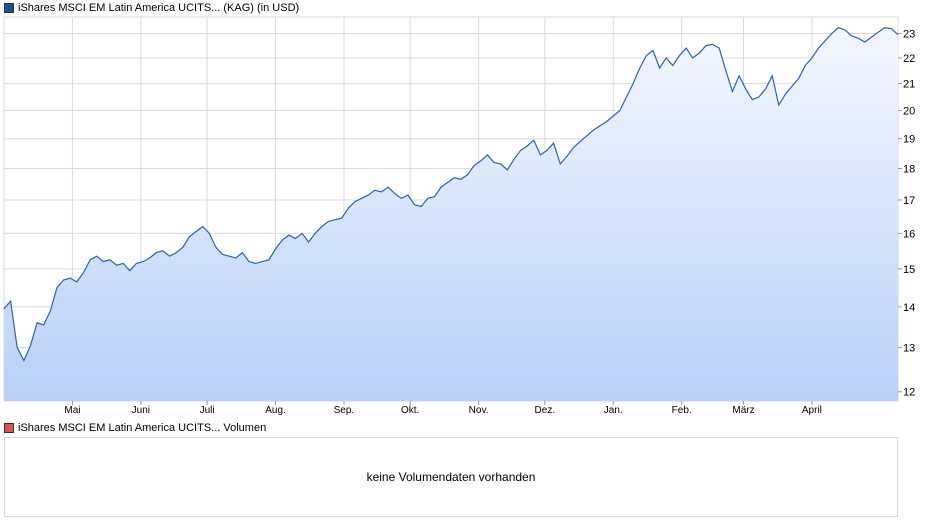 The image size is (940, 526). What do you see at coordinates (909, 393) in the screenshot?
I see `y-tick-label: 12` at bounding box center [909, 393].